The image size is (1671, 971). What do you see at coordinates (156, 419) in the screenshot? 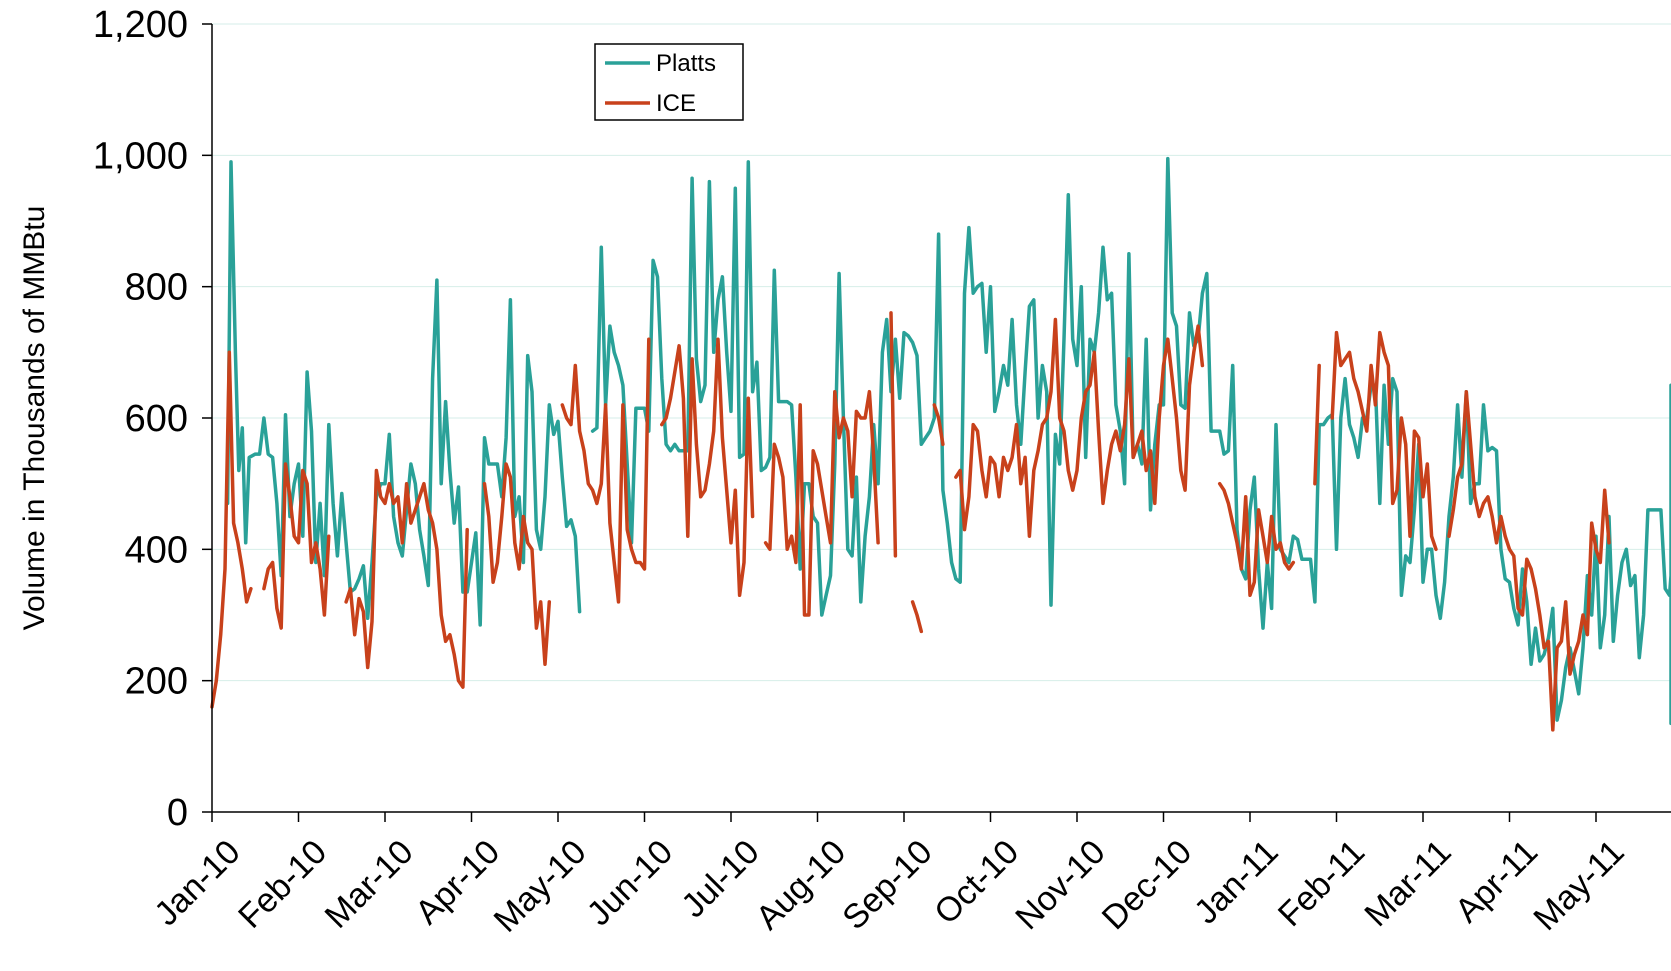
I see `y-tick-label: 600` at bounding box center [156, 419].